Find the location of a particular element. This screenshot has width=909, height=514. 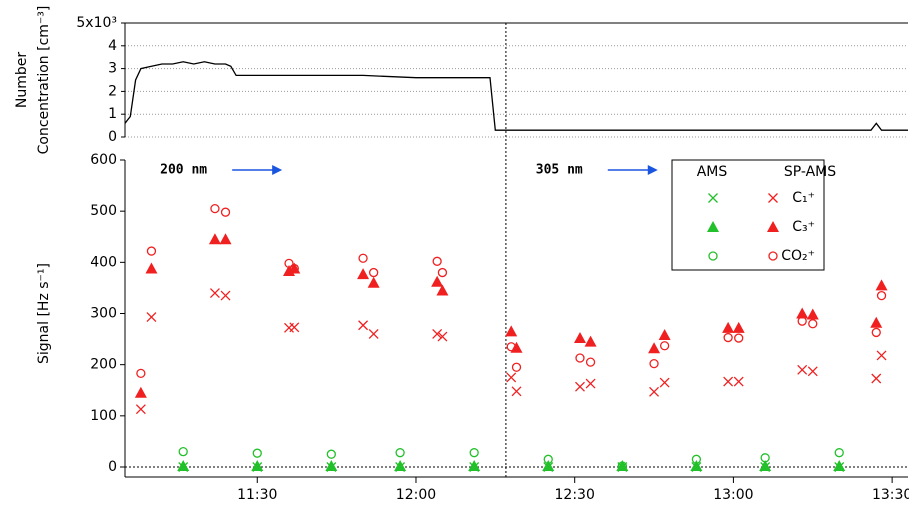

x-tick-label: 13:00 is located at coordinates (733, 495).